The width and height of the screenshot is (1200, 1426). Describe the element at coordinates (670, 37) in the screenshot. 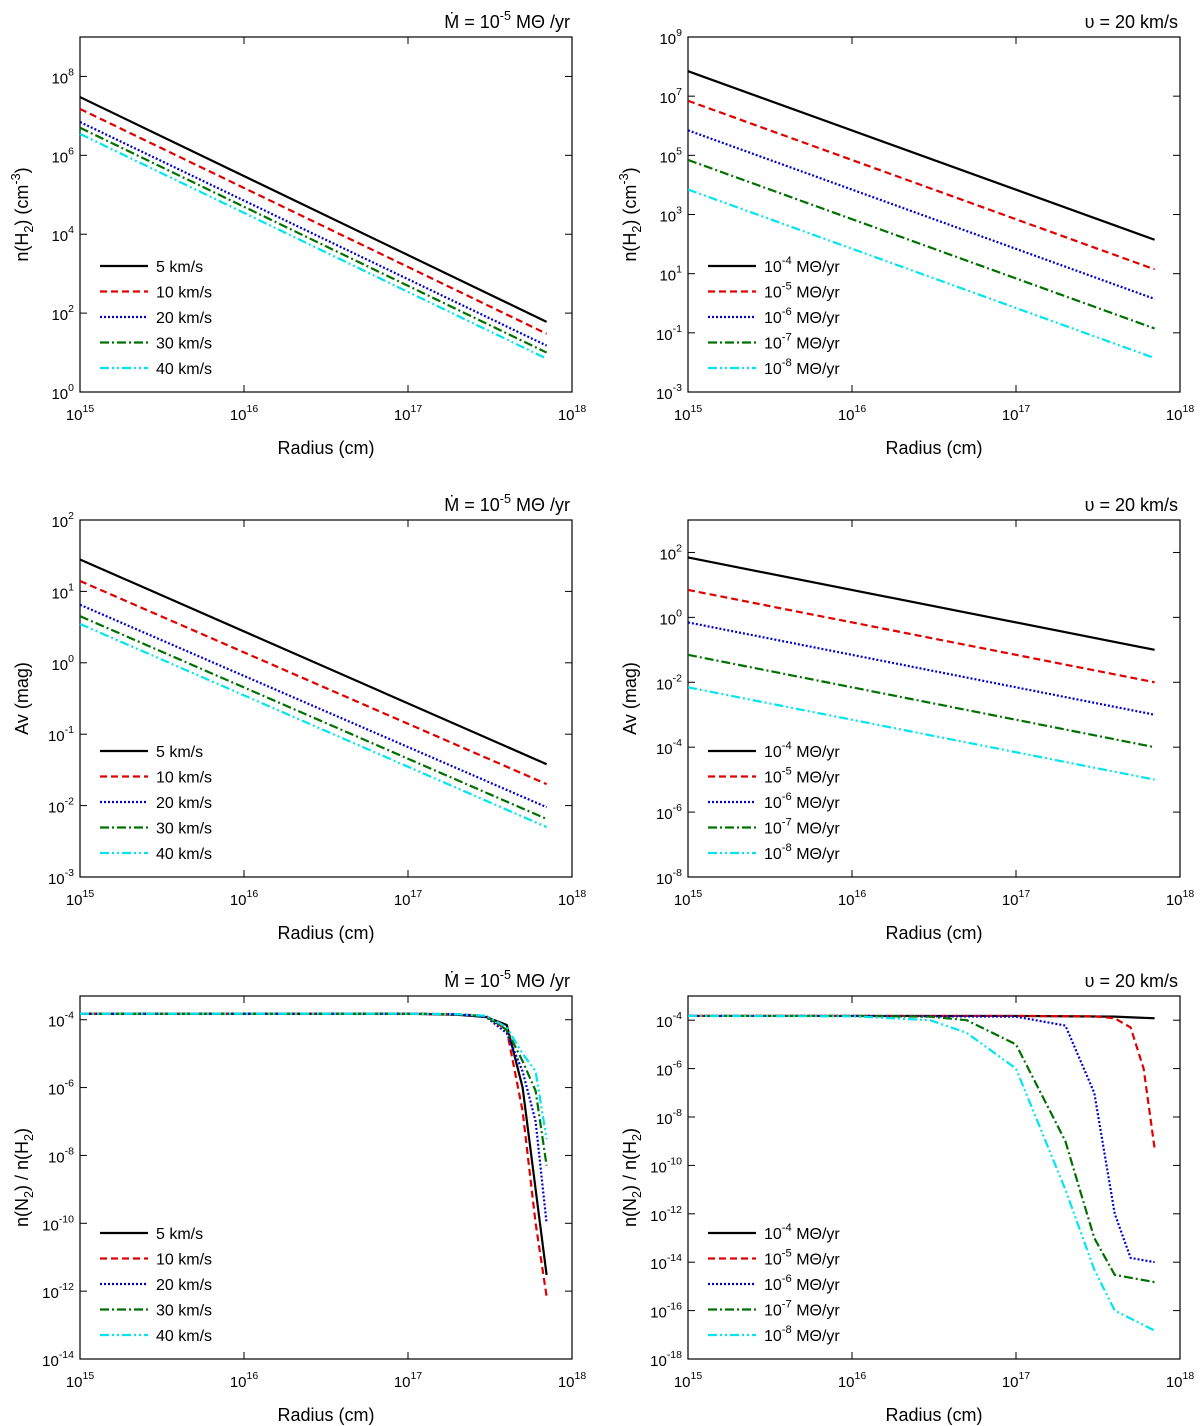

I see `y-tick-label: 10⁹` at that location.